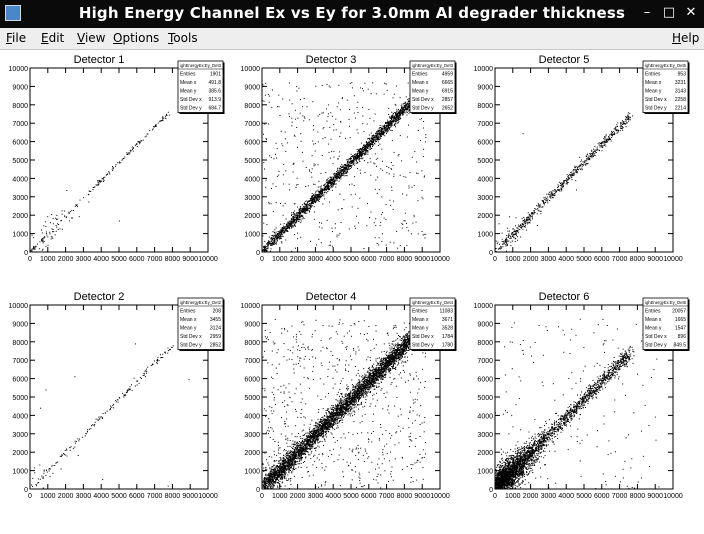 This screenshot has width=704, height=534. Describe the element at coordinates (215, 329) in the screenshot. I see `stats-value: 3124` at that location.